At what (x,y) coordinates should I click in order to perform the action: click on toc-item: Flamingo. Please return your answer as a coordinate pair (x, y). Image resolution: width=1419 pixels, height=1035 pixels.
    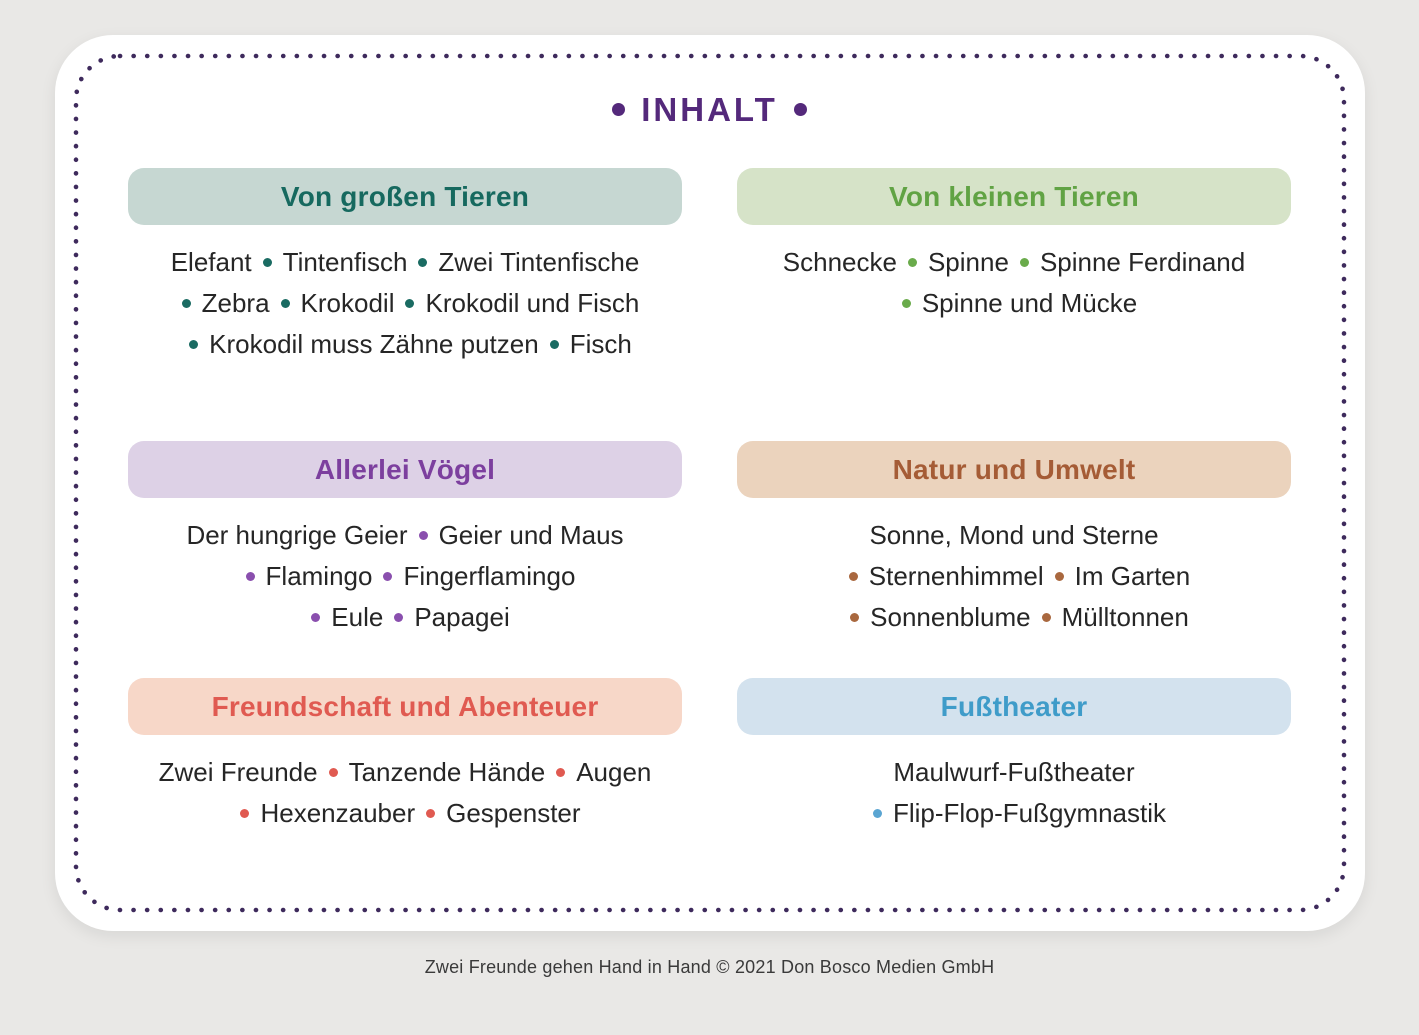
    Looking at the image, I should click on (319, 576).